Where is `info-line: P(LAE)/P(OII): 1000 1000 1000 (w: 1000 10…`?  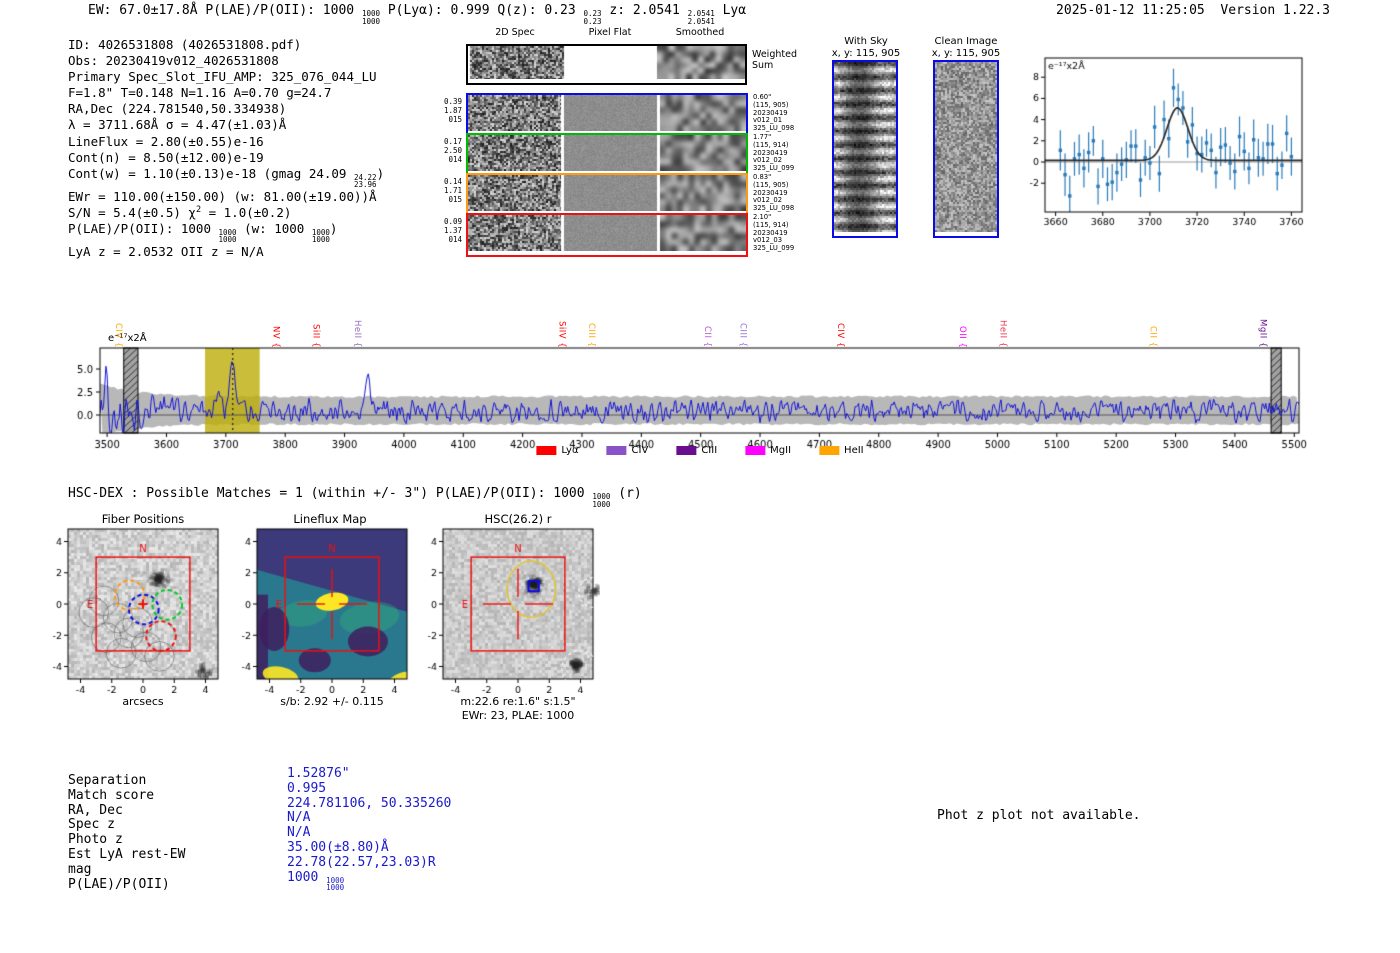
info-line: P(LAE)/P(OII): 1000 1000 1000 (w: 1000 10… is located at coordinates (203, 232).